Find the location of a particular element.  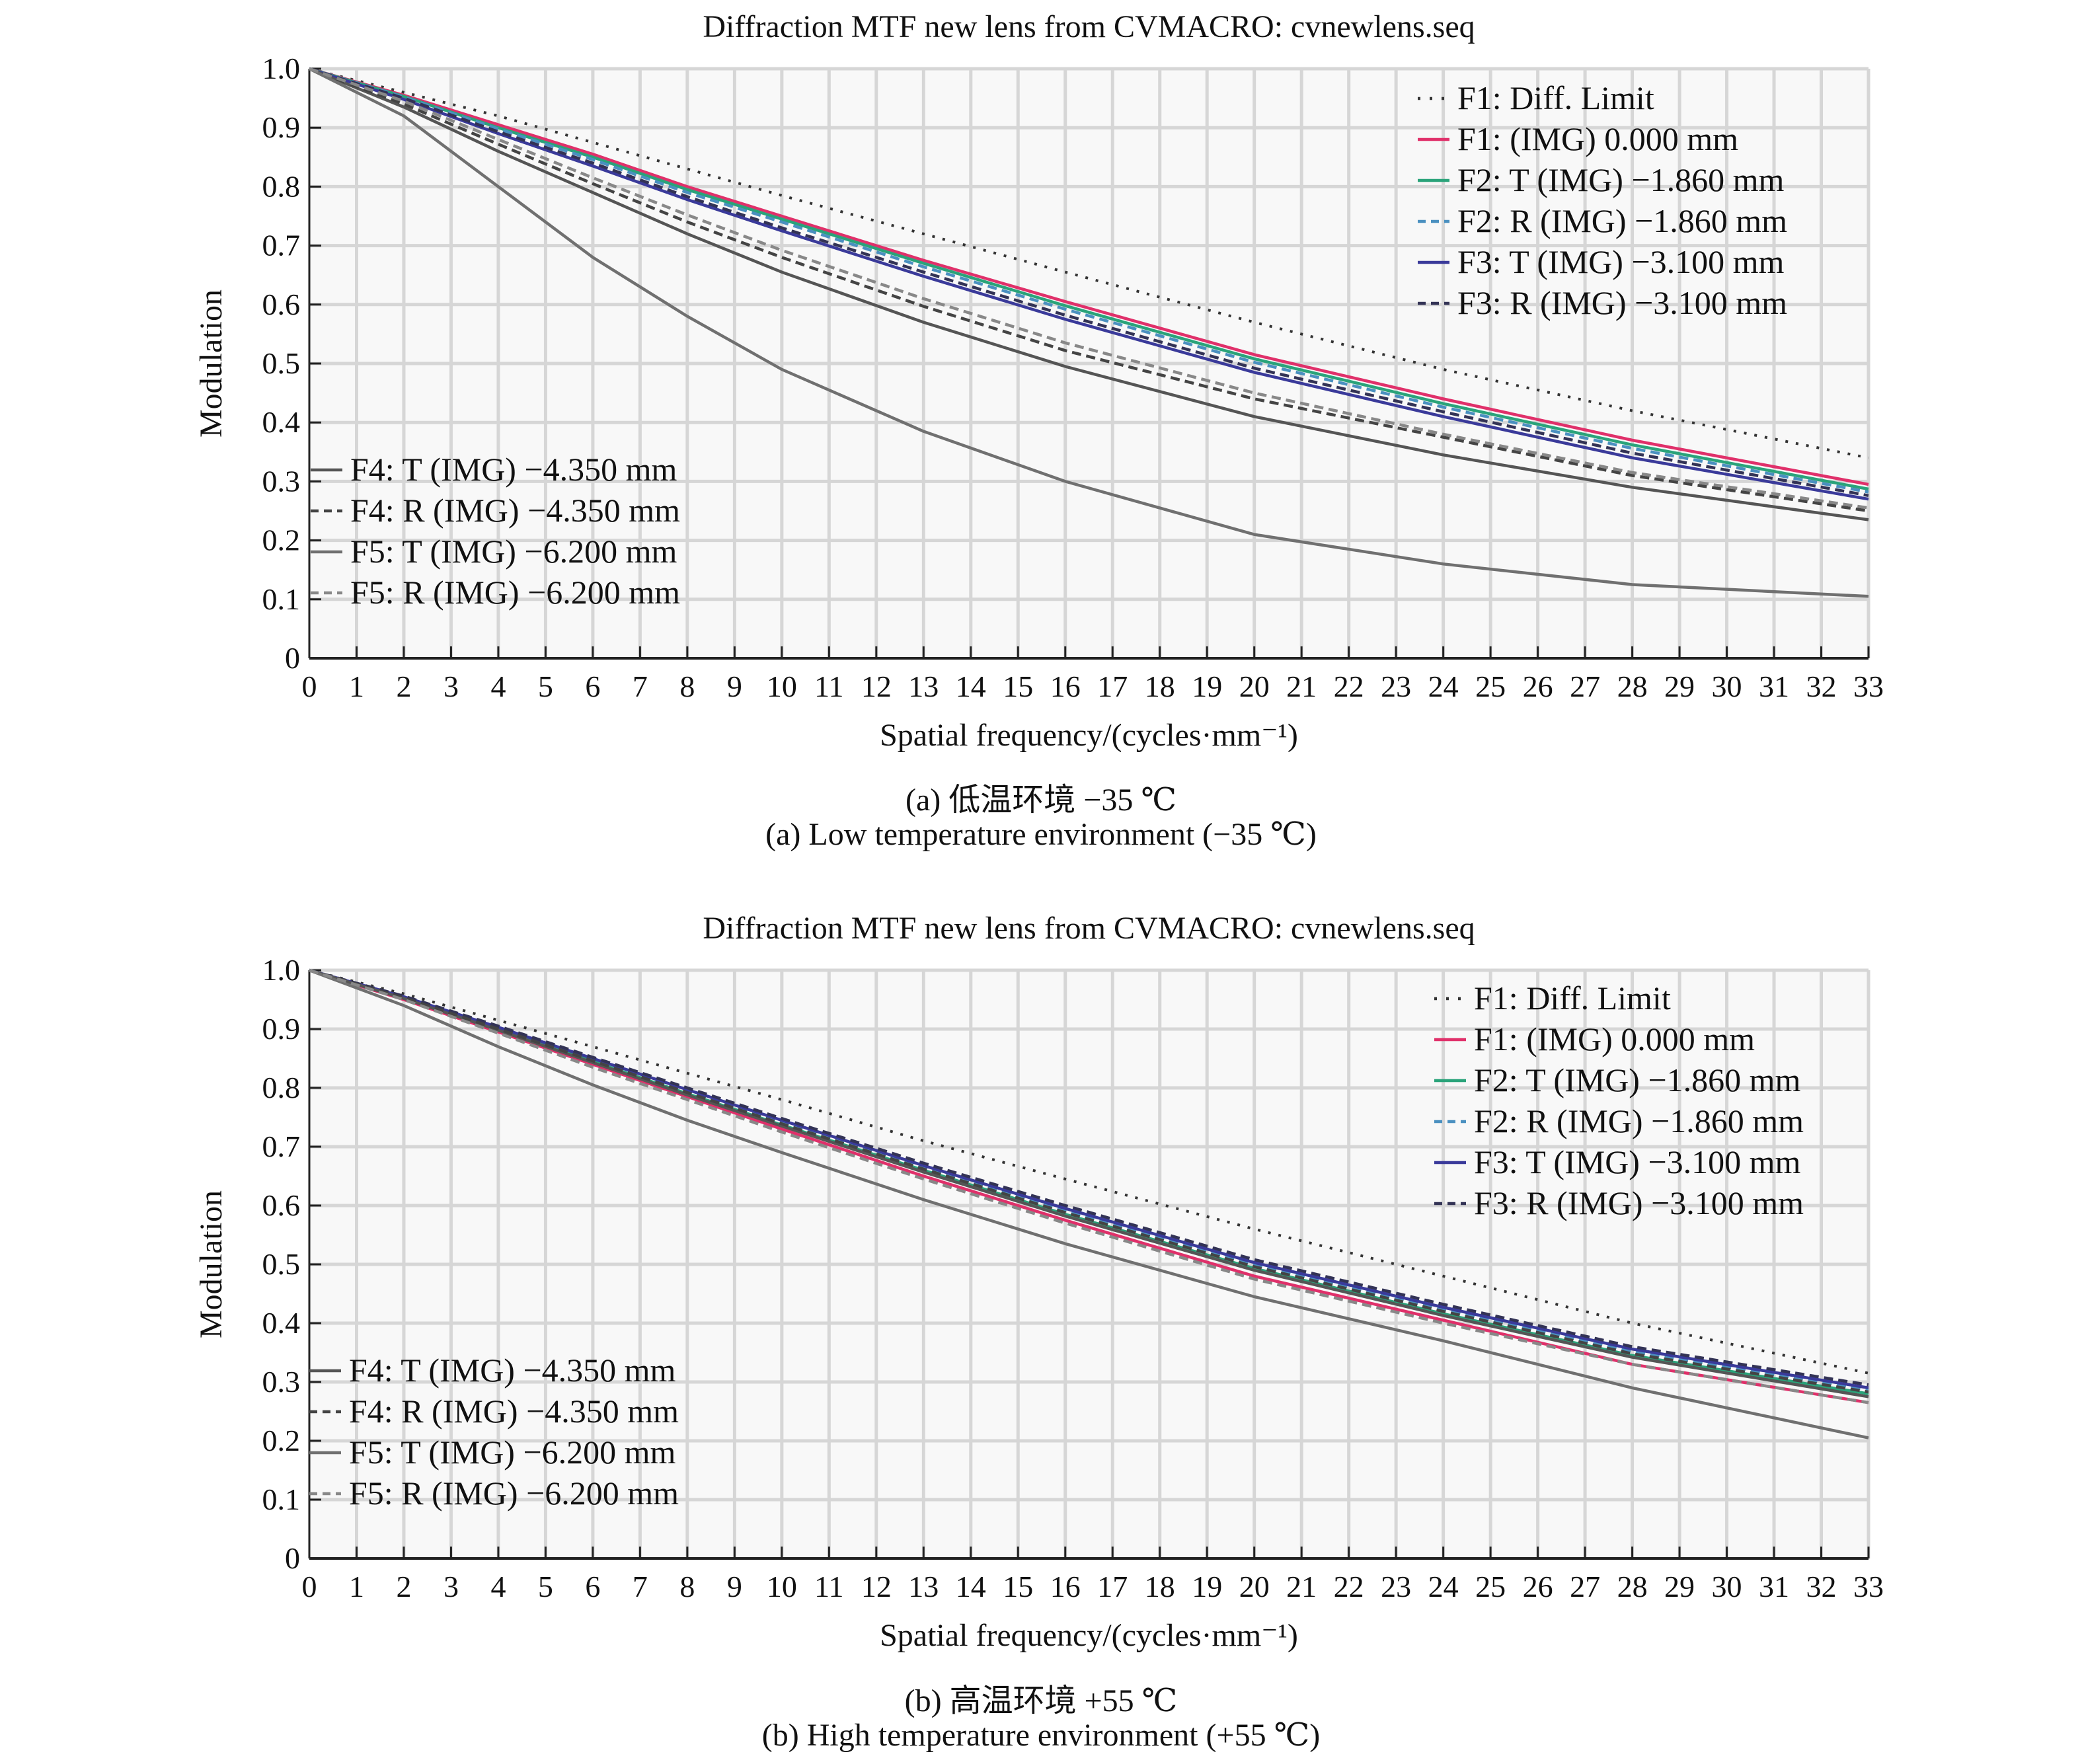

y-tick-label: 0.7 is located at coordinates (281, 1146).